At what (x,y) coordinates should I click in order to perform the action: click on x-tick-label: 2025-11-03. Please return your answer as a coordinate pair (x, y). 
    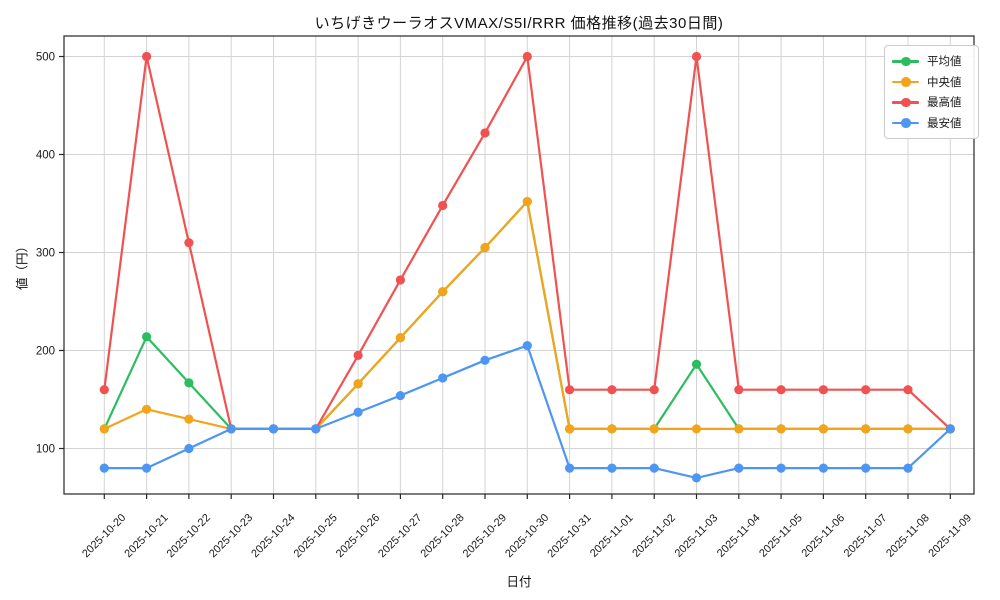
    Looking at the image, I should click on (697, 536).